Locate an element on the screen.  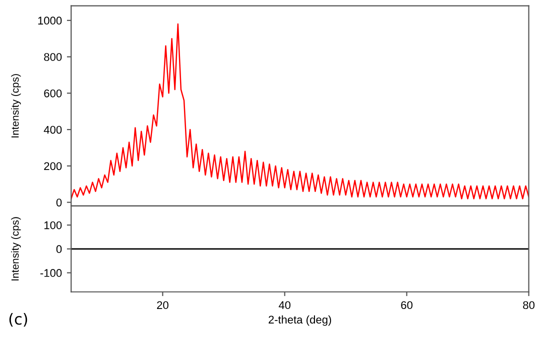
text: (c) is located at coordinates (18, 319).